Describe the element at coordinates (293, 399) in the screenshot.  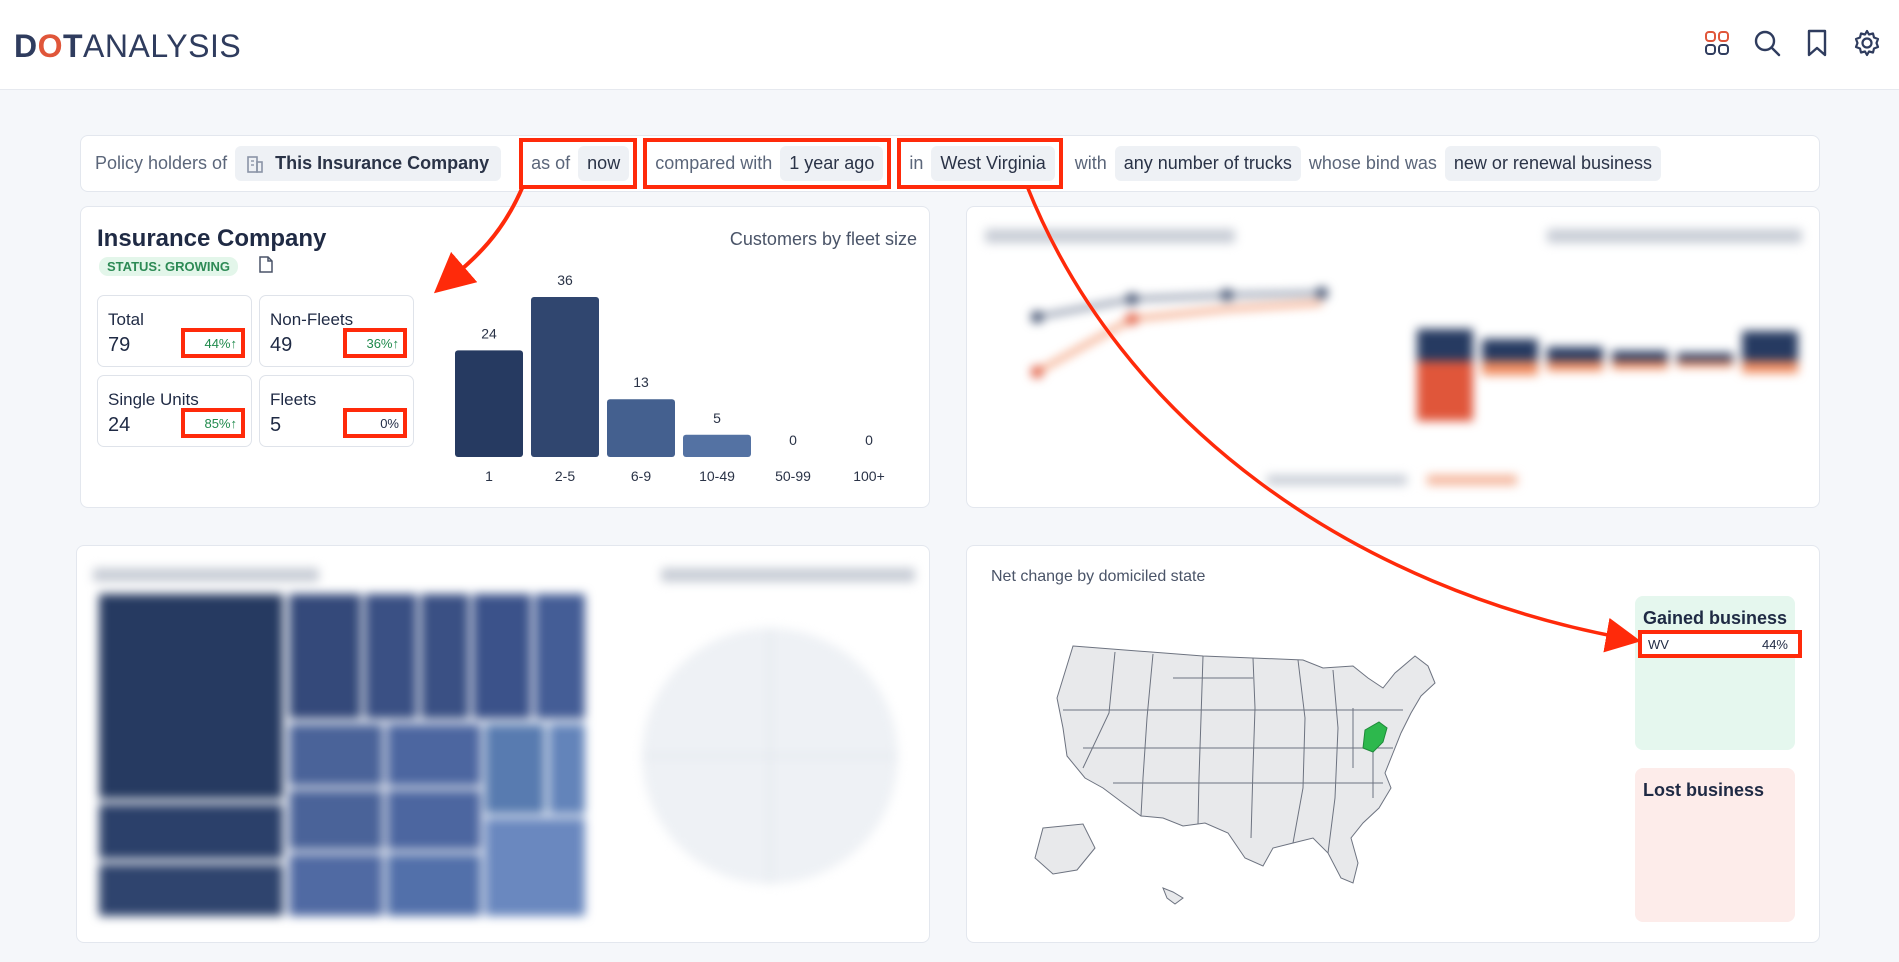
I see `stat-label: Fleets` at that location.